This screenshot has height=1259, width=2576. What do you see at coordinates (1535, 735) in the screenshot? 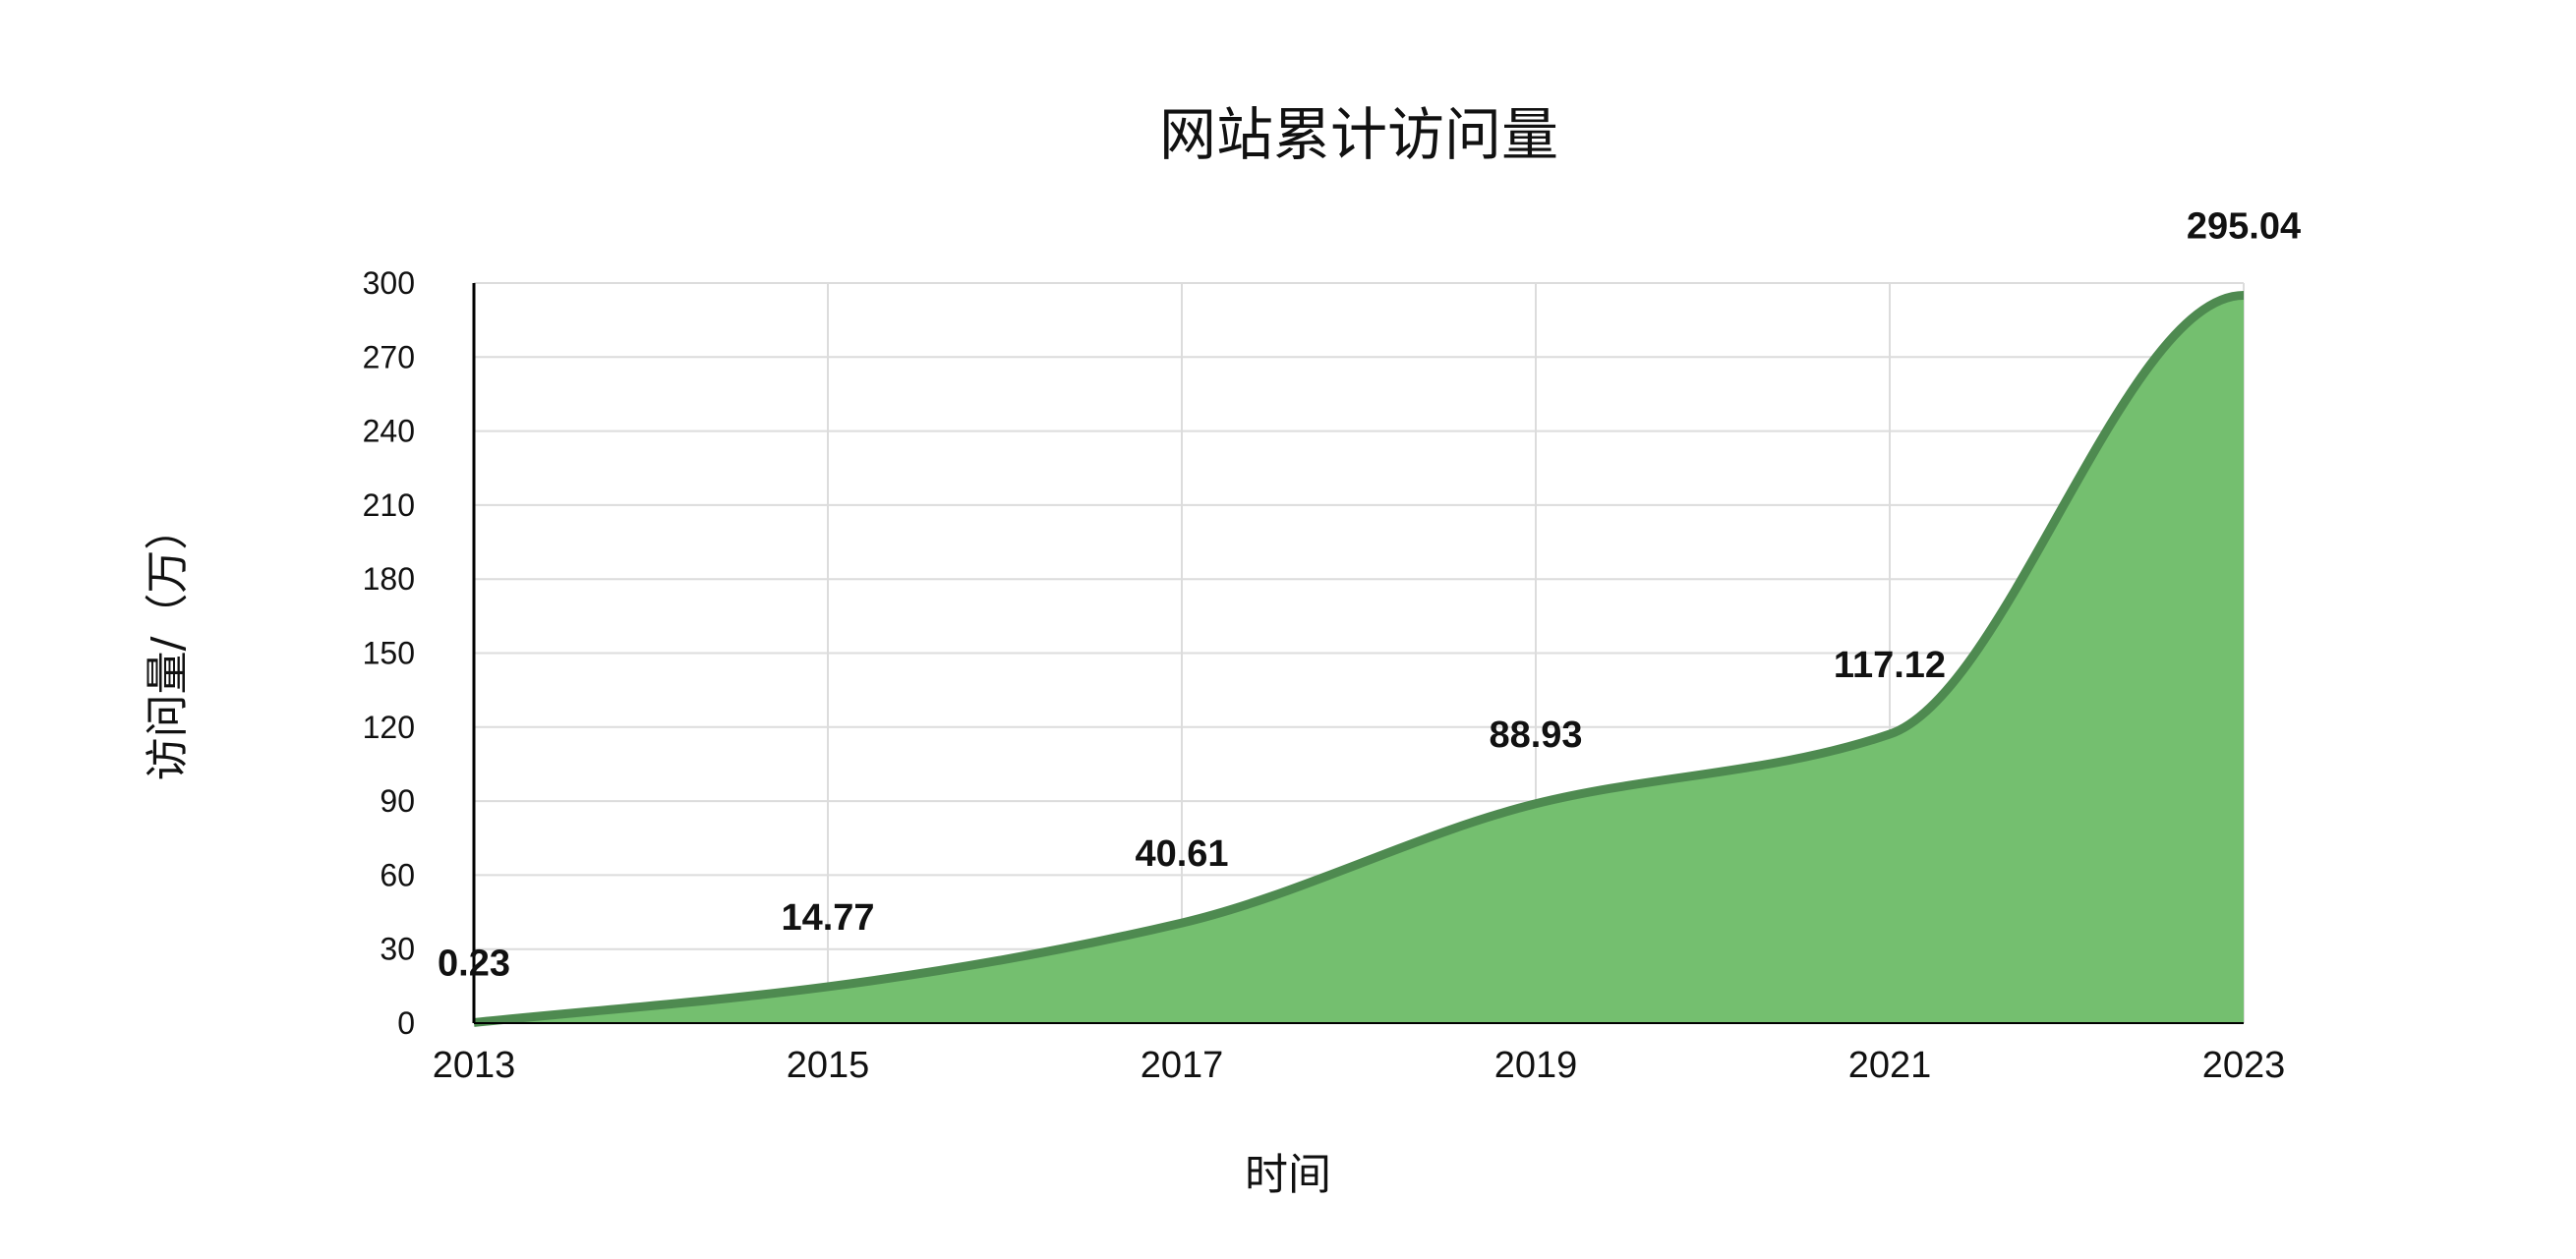
I see `data-label: 88.93` at bounding box center [1535, 735].